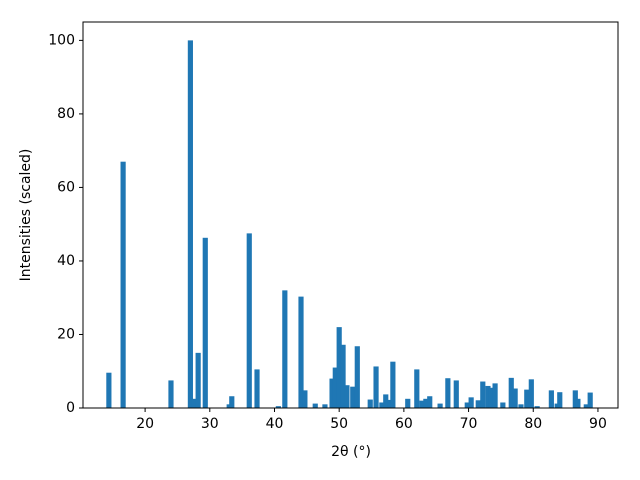 The height and width of the screenshot is (480, 640). What do you see at coordinates (66, 114) in the screenshot?
I see `y-tick-label: 80` at bounding box center [66, 114].